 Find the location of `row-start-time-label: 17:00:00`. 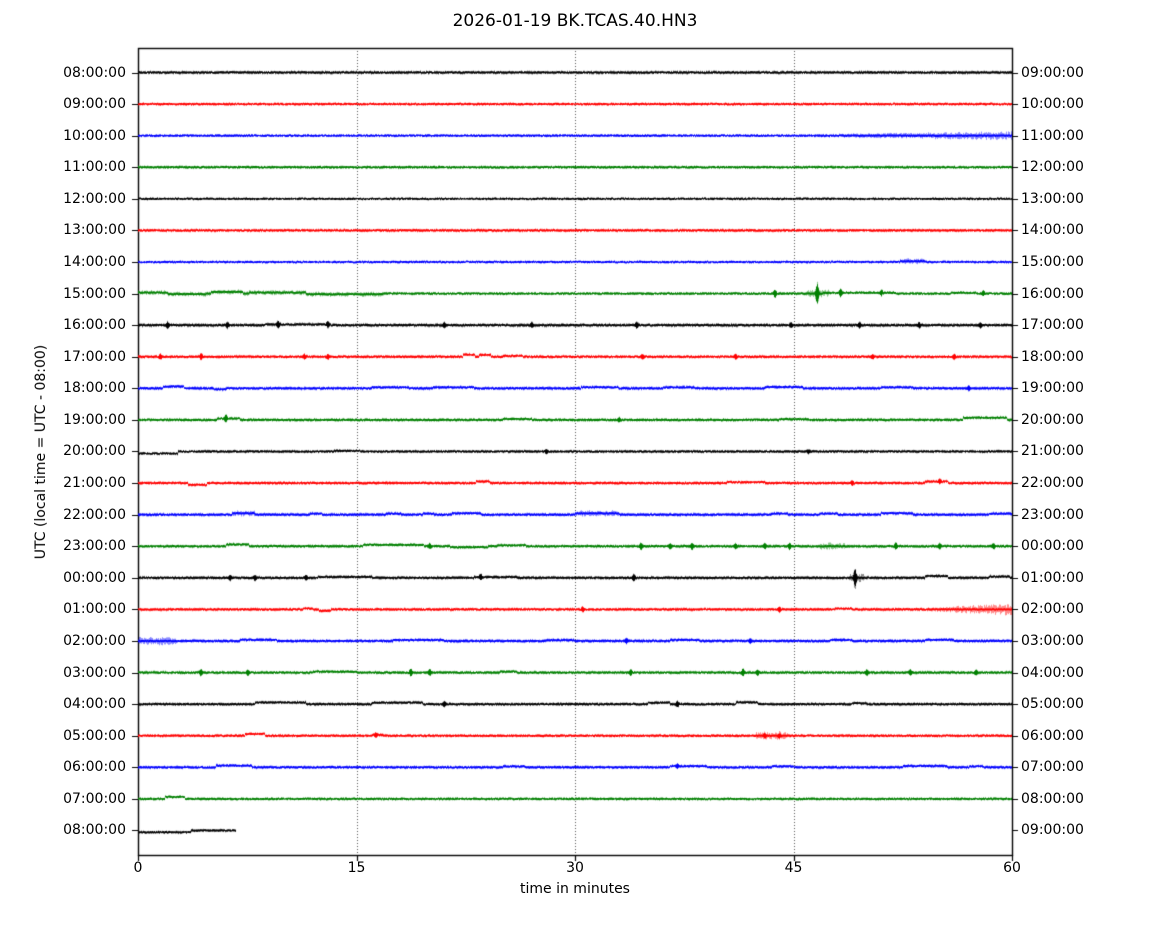

row-start-time-label: 17:00:00 is located at coordinates (94, 356).